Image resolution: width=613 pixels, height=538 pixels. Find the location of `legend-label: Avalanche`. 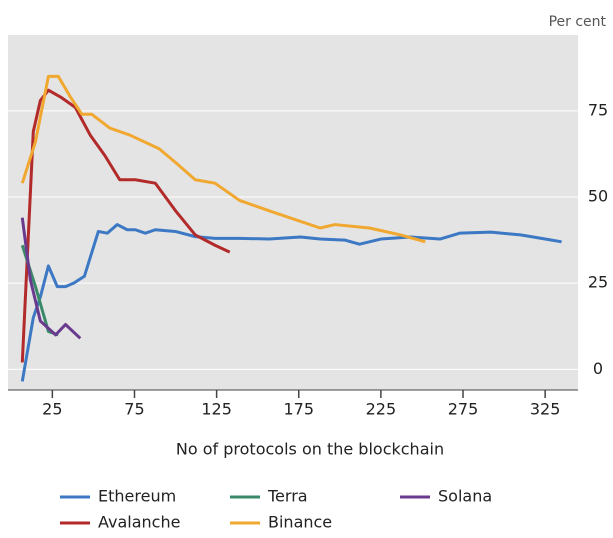

legend-label: Avalanche is located at coordinates (139, 522).